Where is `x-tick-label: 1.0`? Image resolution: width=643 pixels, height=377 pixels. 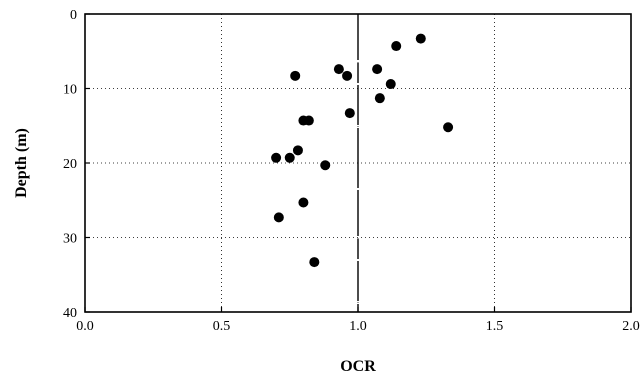 x-tick-label: 1.0 is located at coordinates (358, 326).